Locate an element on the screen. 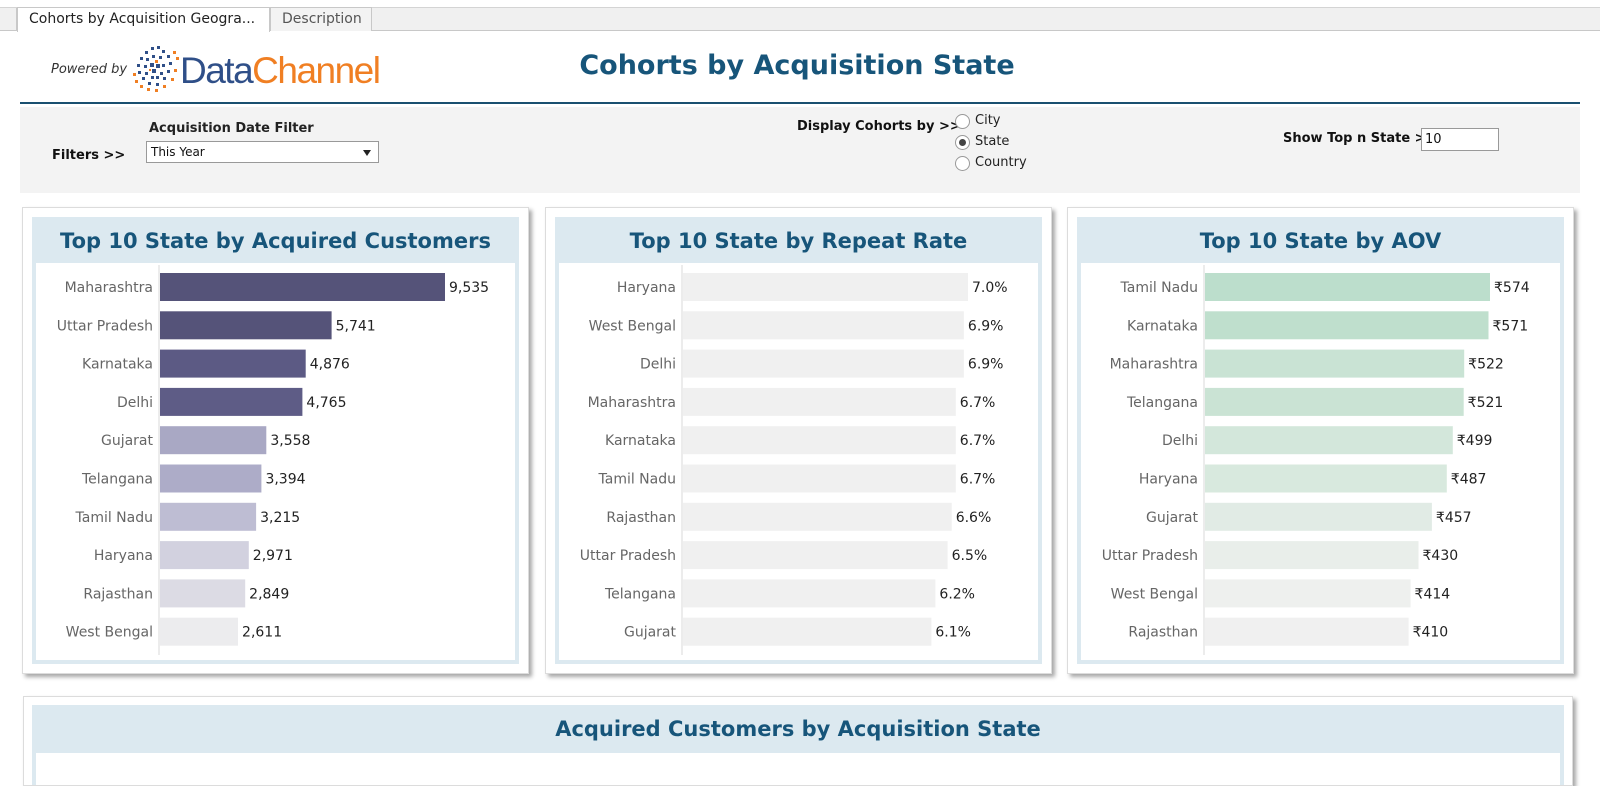  chart-data-label: ₹521 is located at coordinates (1486, 403).